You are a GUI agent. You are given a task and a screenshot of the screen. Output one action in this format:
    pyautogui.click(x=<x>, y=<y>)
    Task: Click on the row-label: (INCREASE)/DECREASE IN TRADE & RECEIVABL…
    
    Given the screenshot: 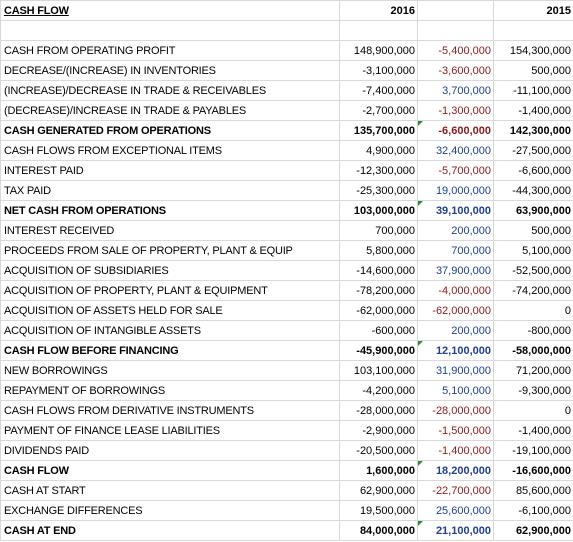 What is the action you would take?
    pyautogui.click(x=170, y=90)
    